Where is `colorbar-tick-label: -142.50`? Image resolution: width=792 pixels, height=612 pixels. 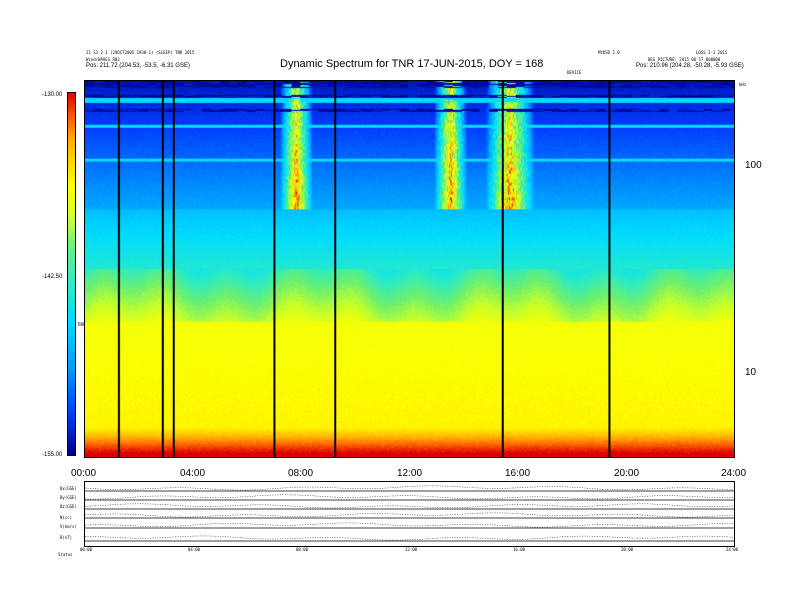
colorbar-tick-label: -142.50 is located at coordinates (52, 277).